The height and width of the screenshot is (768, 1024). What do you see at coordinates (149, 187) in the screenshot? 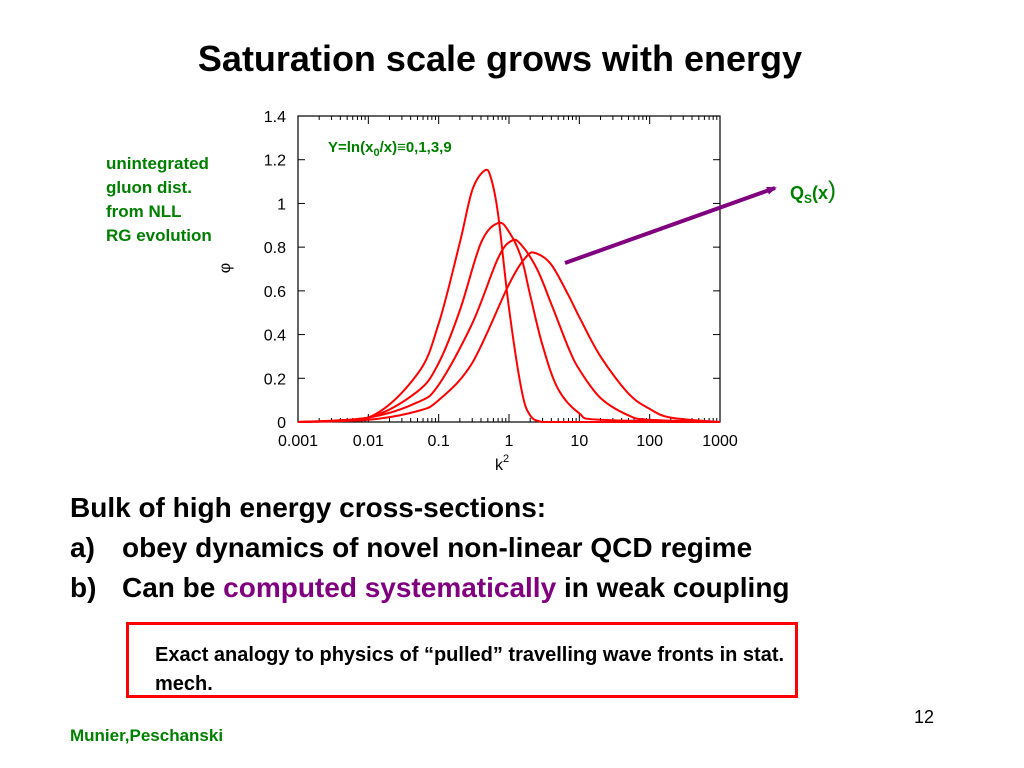
I see `side-note-line: gluon dist.` at bounding box center [149, 187].